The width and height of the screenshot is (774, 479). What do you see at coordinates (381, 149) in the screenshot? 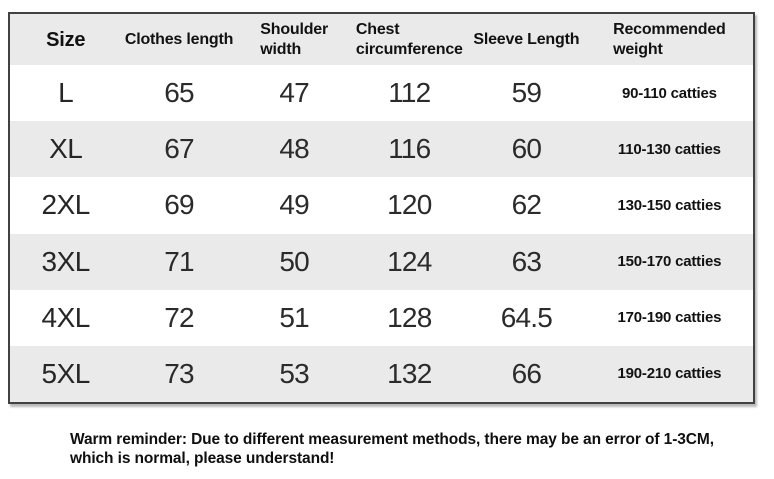
I see `table-row: XL 67 48 116 60 110-130 catties` at bounding box center [381, 149].